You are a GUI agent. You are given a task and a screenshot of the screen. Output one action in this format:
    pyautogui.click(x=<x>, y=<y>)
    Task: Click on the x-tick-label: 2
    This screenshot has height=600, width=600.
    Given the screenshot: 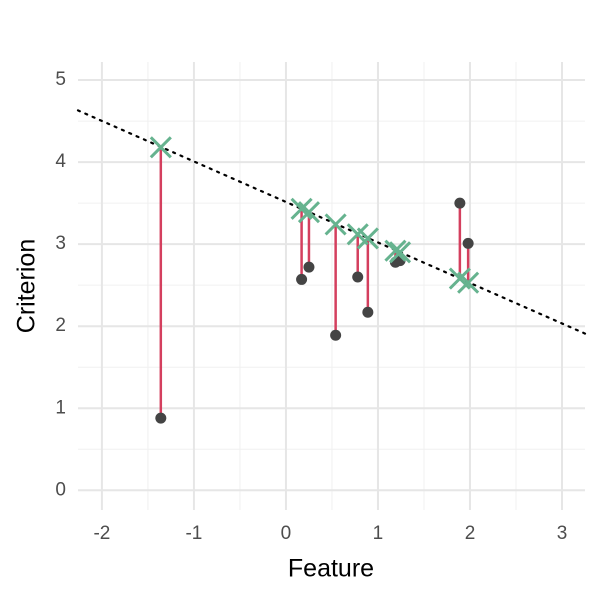 What is the action you would take?
    pyautogui.click(x=470, y=533)
    